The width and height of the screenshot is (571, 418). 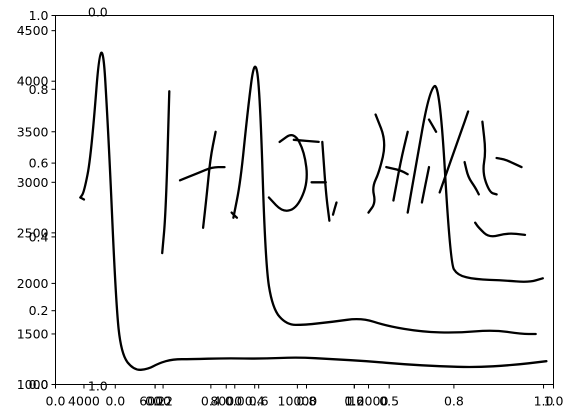 I want to click on overlay-y-tick-label: 0.4, so click(x=39, y=236).